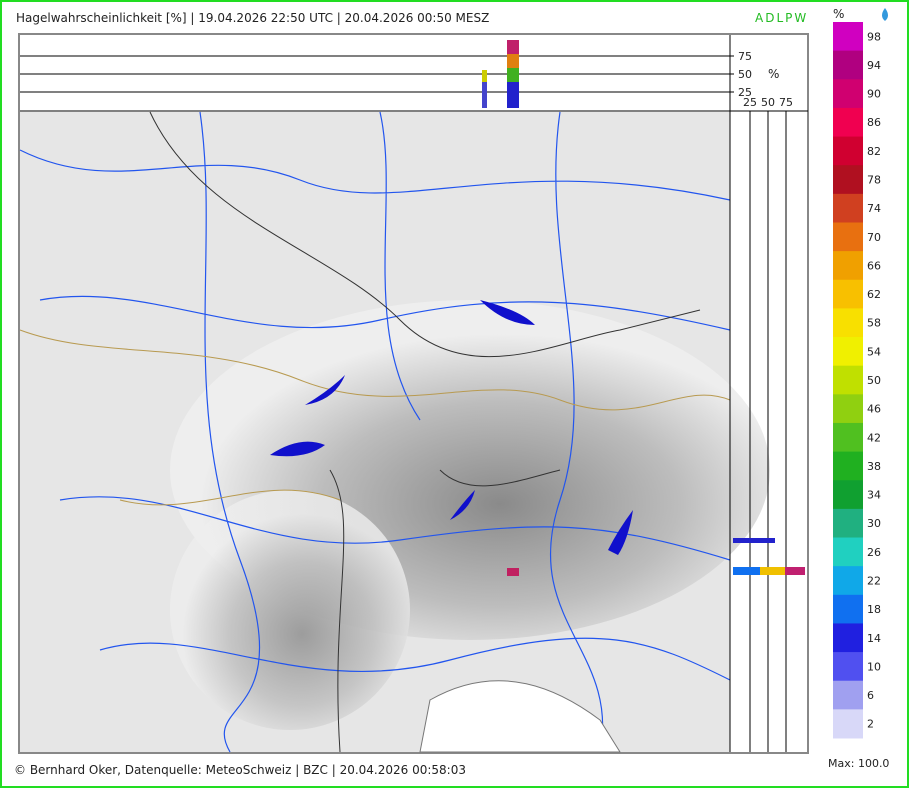 This screenshot has height=792, width=909. What do you see at coordinates (745, 74) in the screenshot?
I see `top-strip-tick: 50` at bounding box center [745, 74].